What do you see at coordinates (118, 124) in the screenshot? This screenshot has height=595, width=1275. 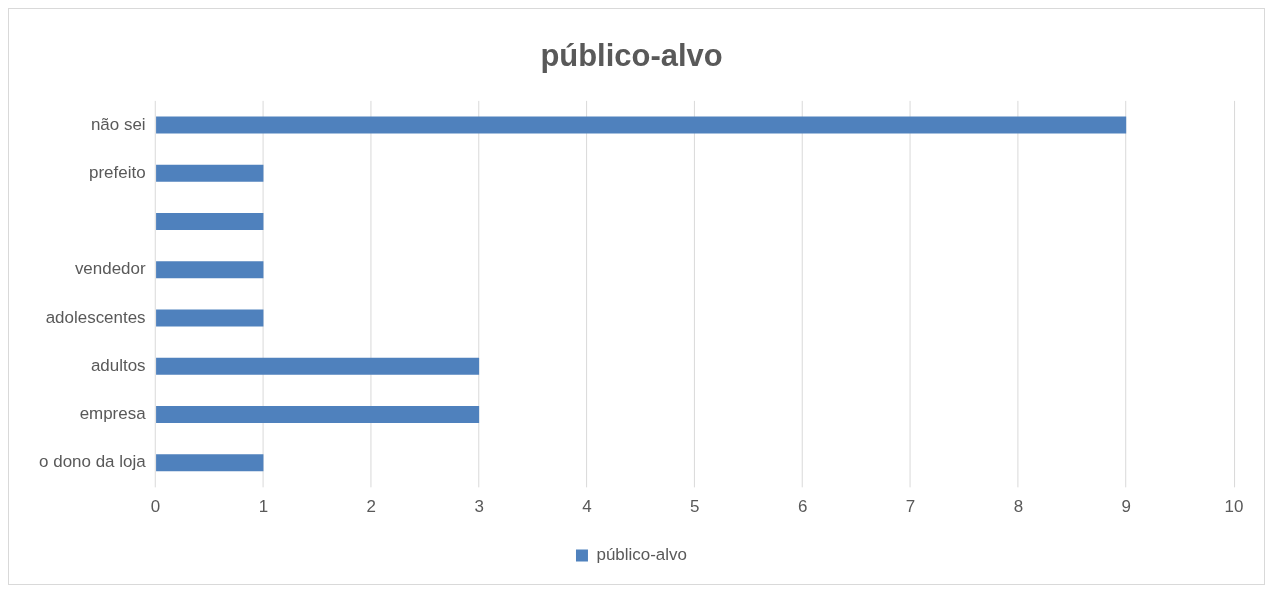 I see `y-tick-label: não sei` at bounding box center [118, 124].